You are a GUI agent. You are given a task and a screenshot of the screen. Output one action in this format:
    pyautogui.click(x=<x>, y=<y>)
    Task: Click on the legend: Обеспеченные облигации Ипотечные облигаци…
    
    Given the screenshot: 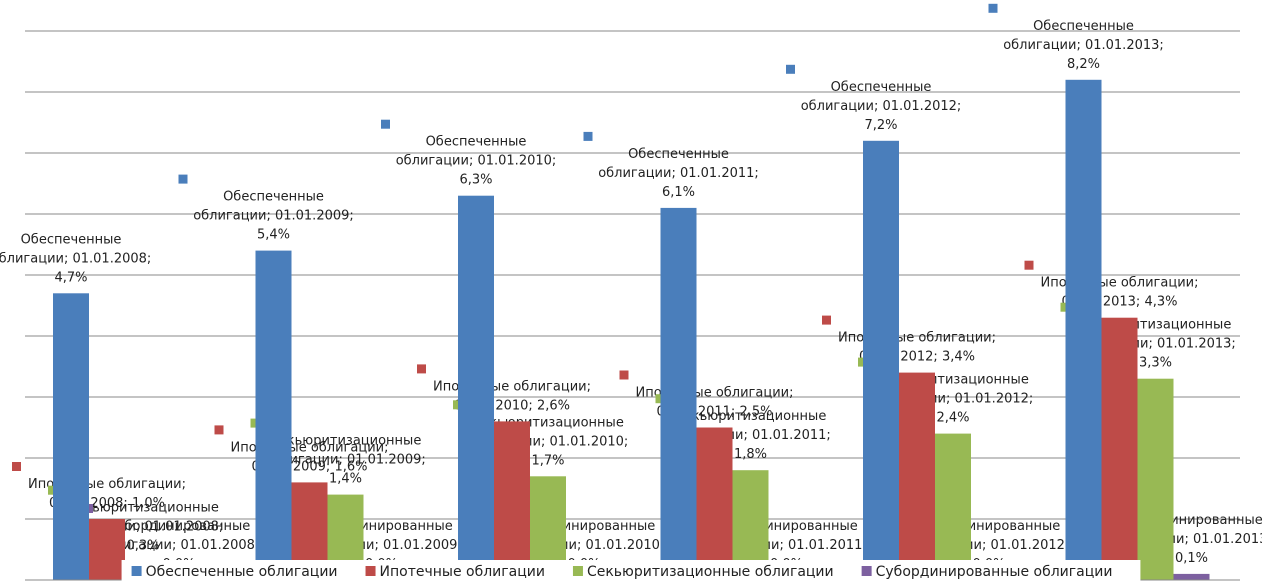 What is the action you would take?
    pyautogui.click(x=622, y=572)
    